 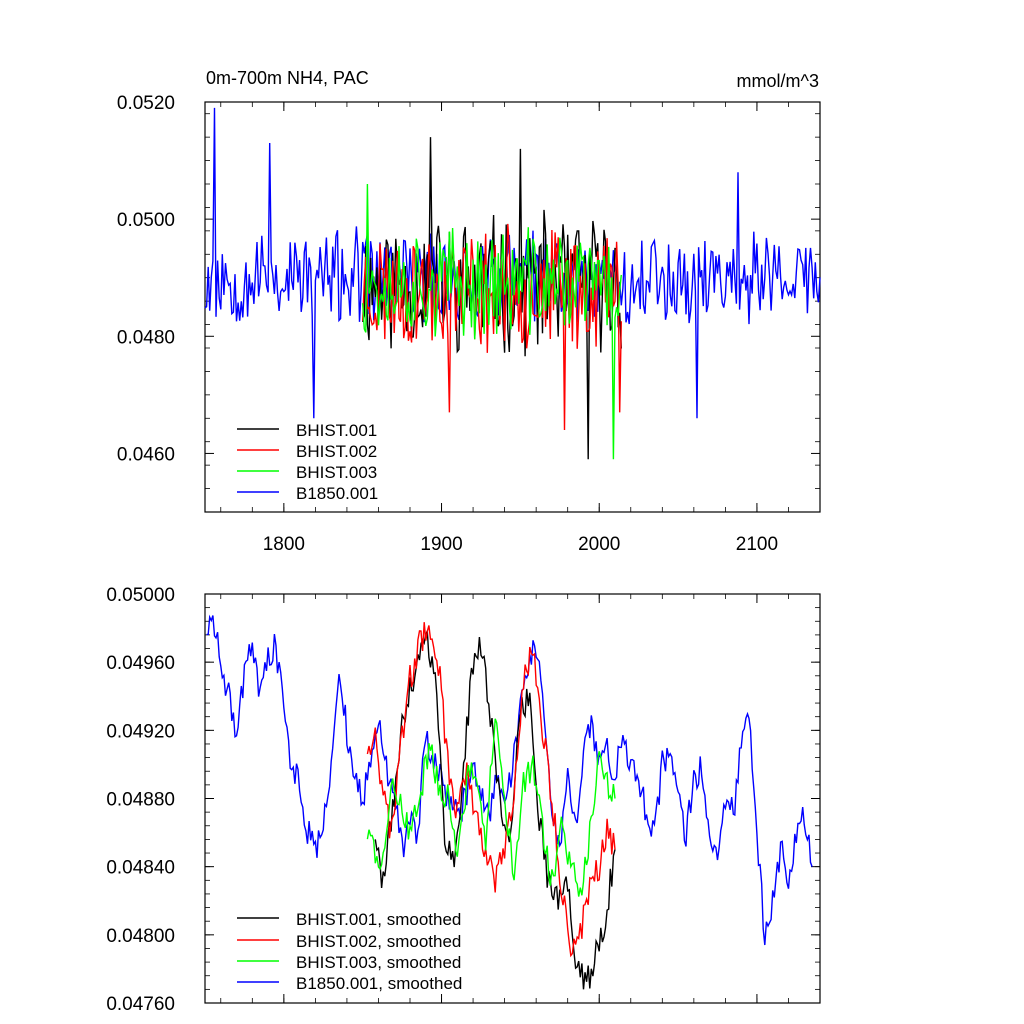 I want to click on y-tick-label: 0.04880, so click(x=140, y=800).